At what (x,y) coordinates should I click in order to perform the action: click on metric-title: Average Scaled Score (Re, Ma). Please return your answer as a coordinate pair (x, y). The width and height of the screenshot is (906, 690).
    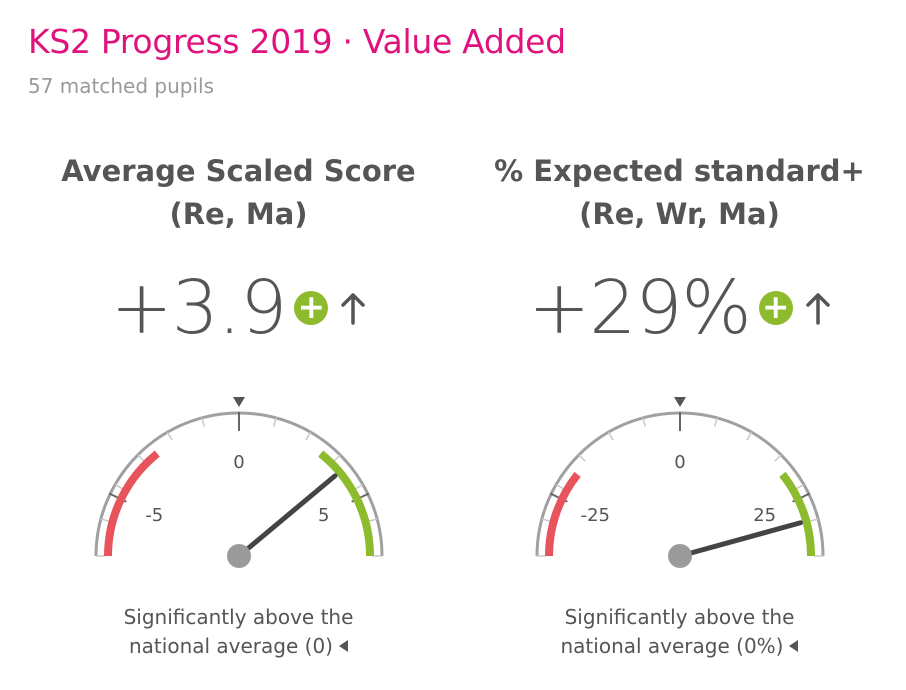
    Looking at the image, I should click on (238, 193).